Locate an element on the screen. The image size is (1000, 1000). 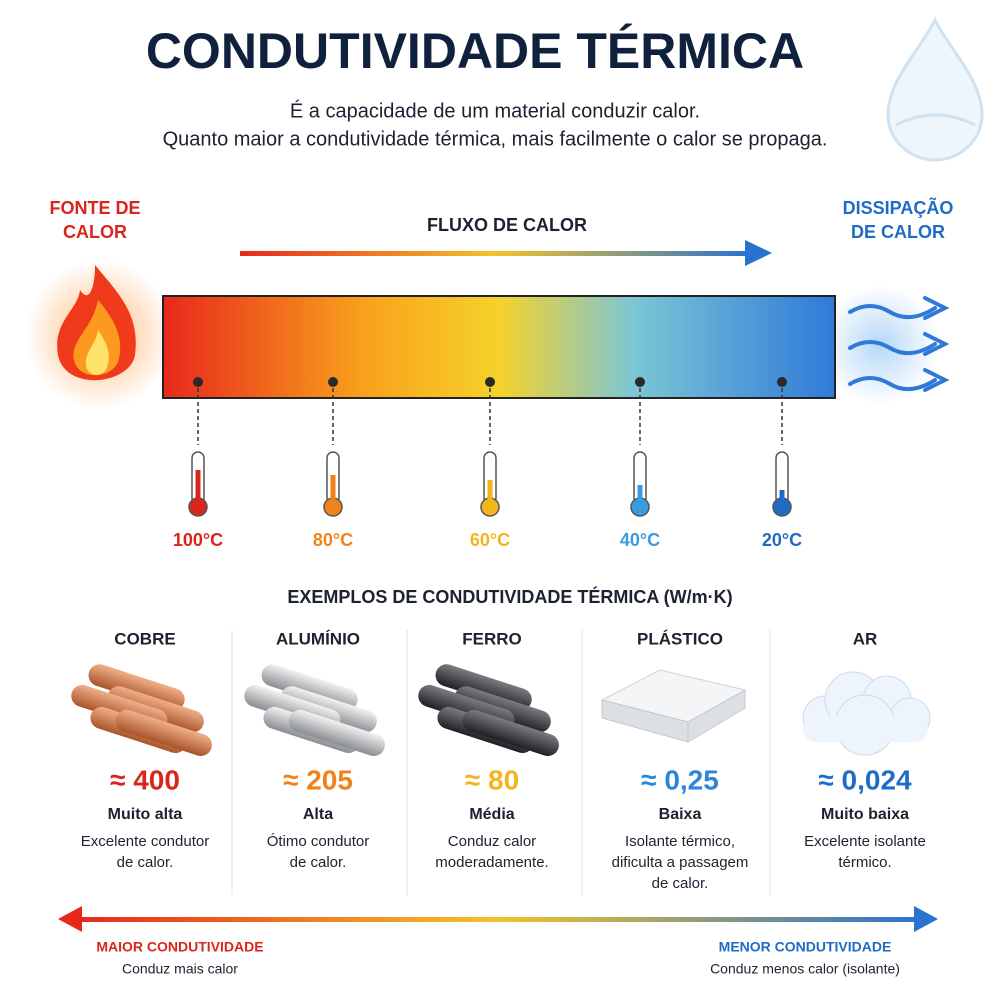
temperature-label: 100°C is located at coordinates (198, 540).